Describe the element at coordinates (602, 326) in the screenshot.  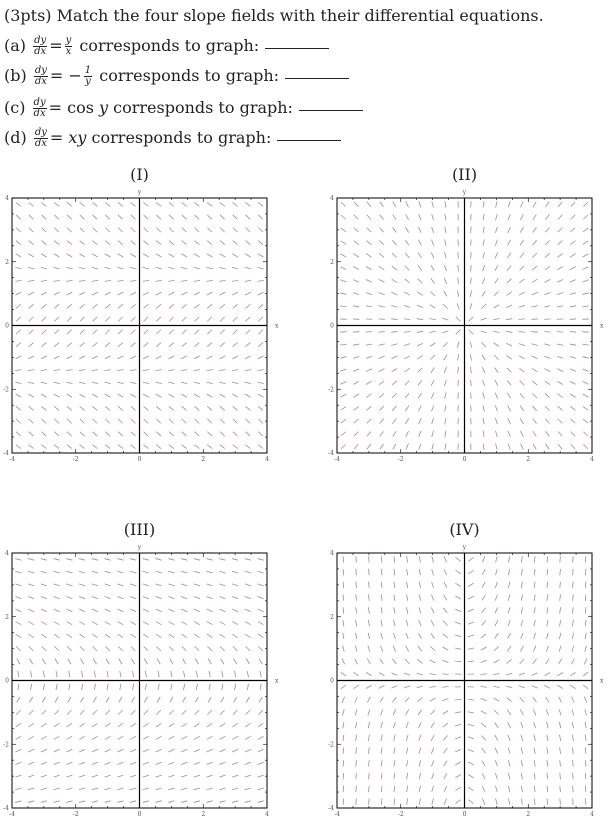
I see `x-axis-label: x` at that location.